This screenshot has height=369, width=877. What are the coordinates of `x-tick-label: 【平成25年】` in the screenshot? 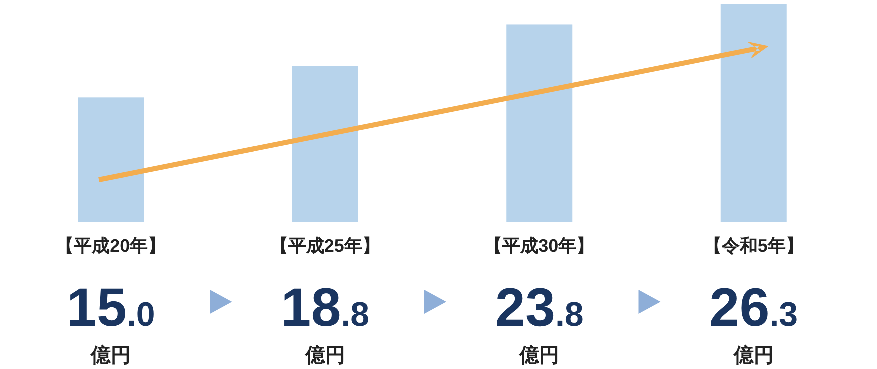 It's located at (325, 246).